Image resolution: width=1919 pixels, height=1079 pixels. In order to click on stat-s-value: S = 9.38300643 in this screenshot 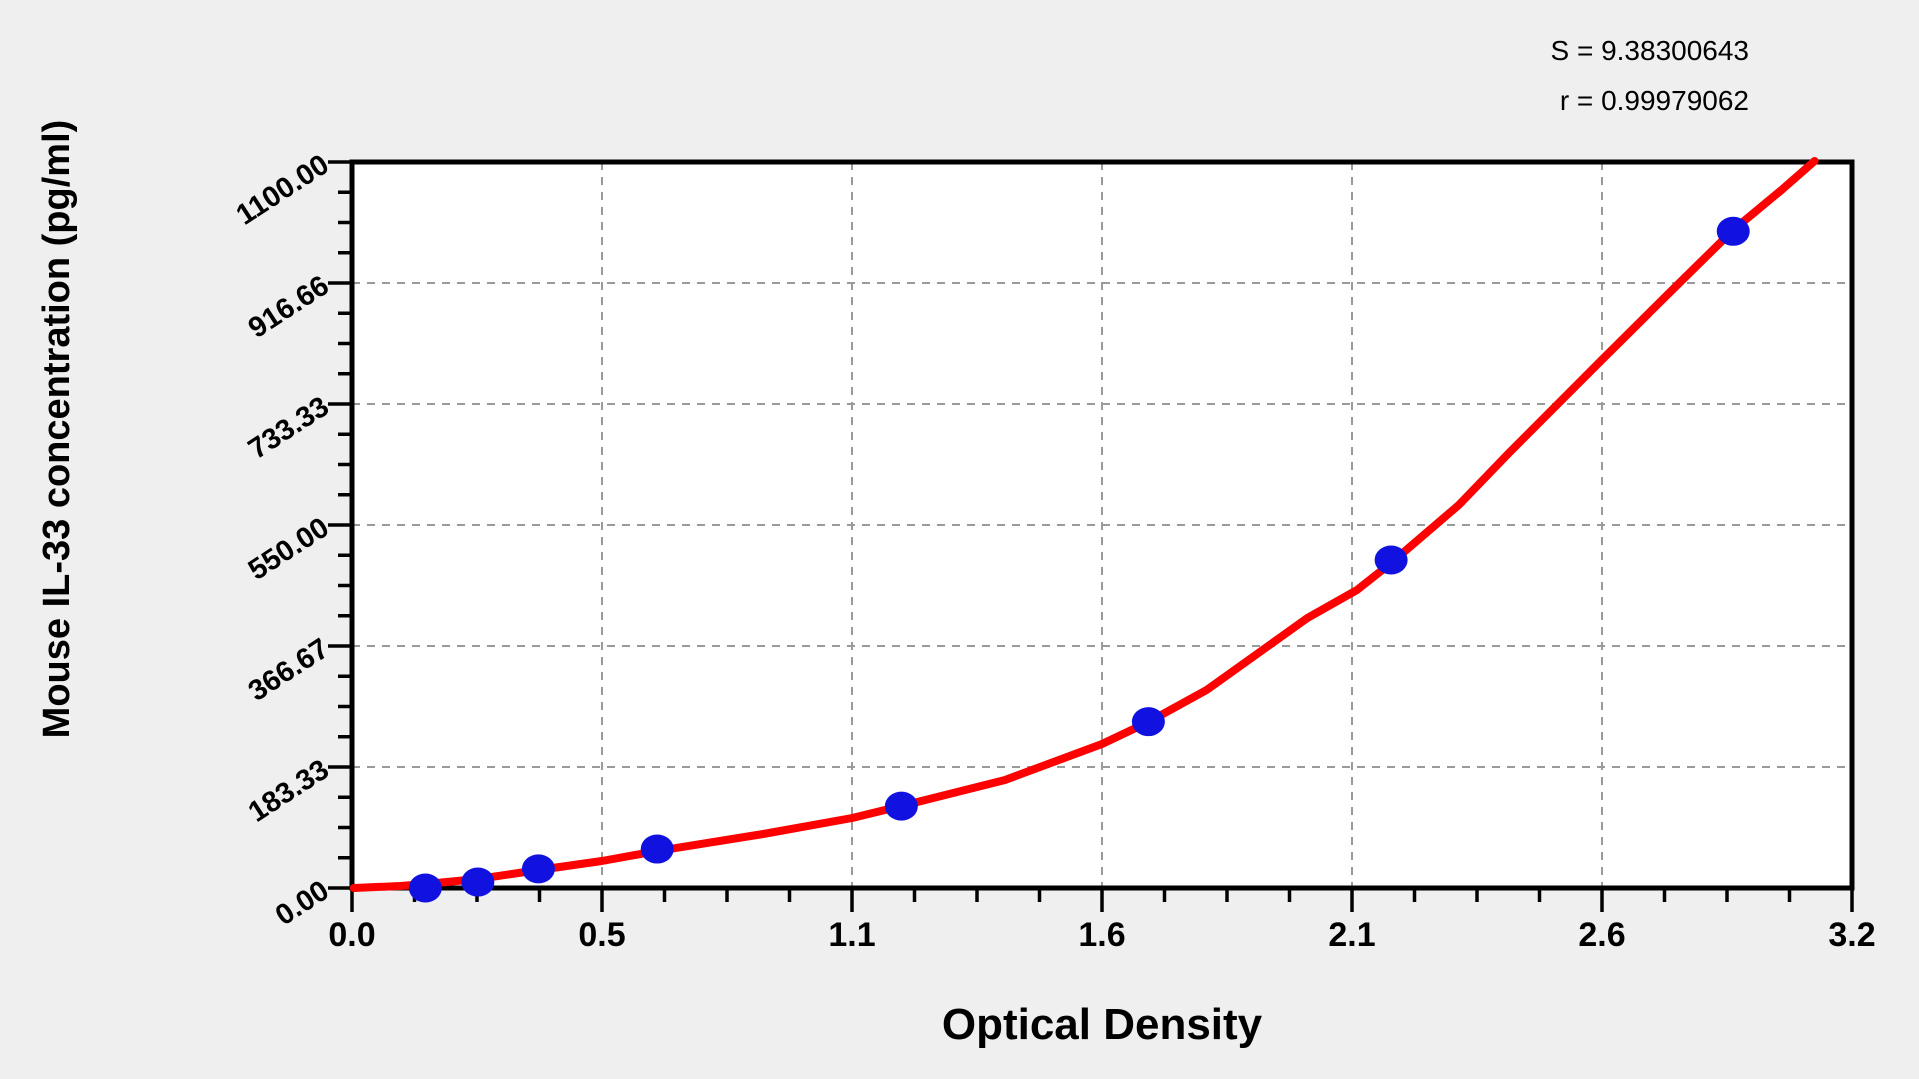, I will do `click(1649, 50)`.